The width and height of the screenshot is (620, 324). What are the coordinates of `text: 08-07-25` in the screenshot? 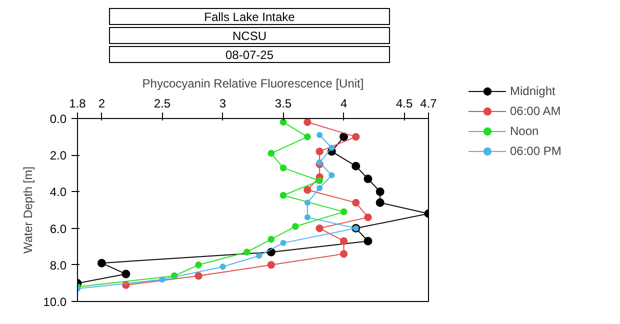 It's located at (249, 54).